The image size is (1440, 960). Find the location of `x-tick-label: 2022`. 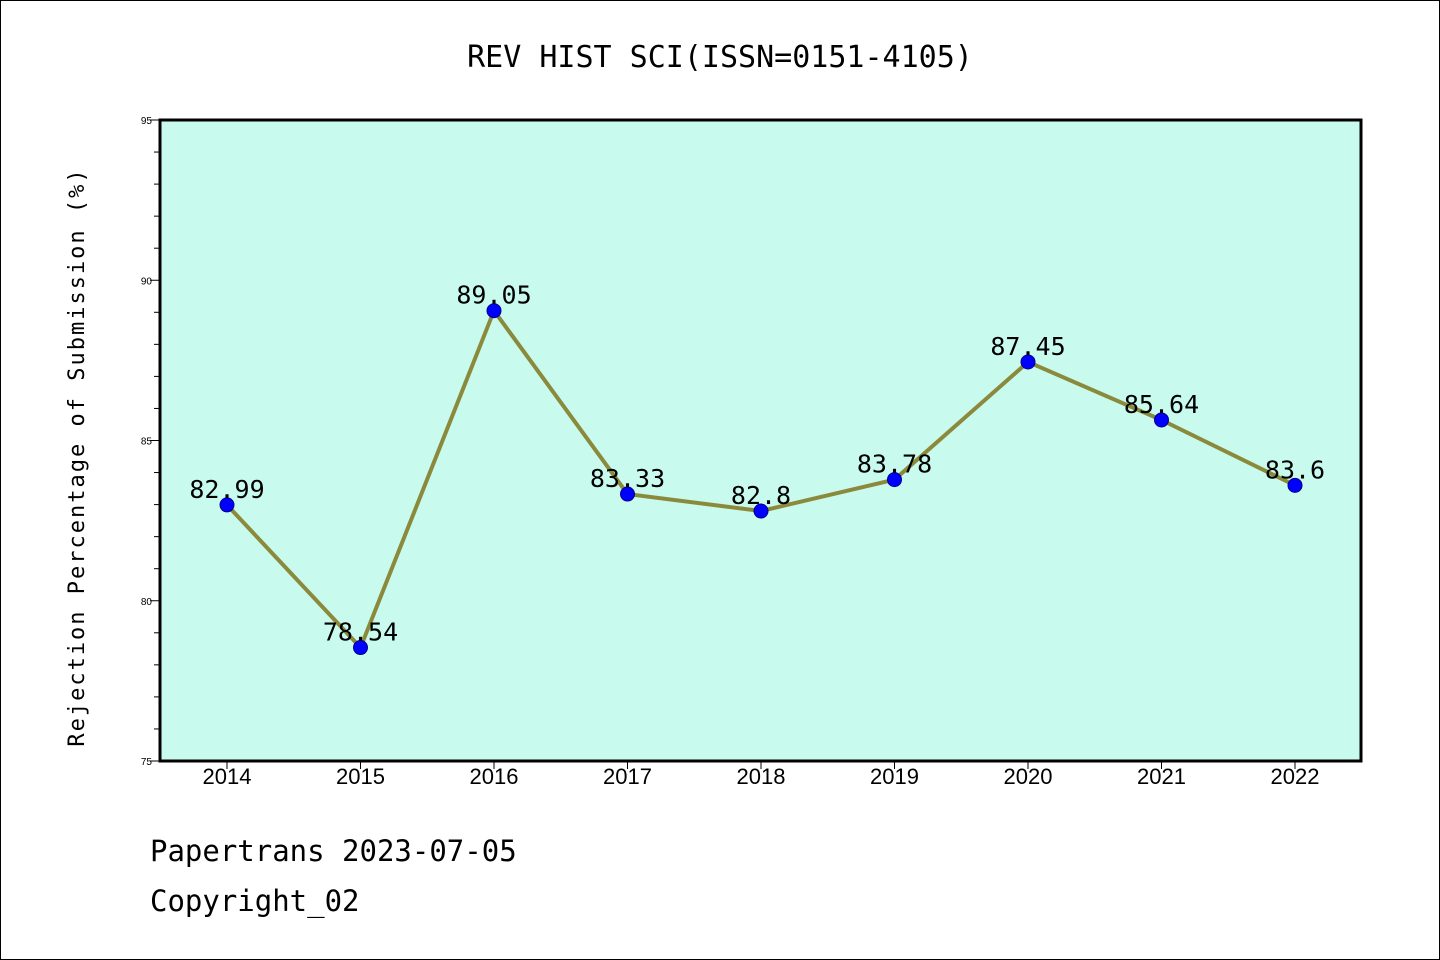

x-tick-label: 2022 is located at coordinates (1295, 776).